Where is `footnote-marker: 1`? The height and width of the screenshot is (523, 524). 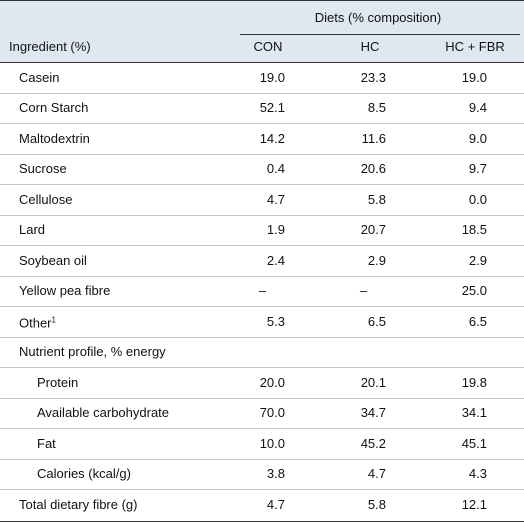 footnote-marker: 1 is located at coordinates (53, 319).